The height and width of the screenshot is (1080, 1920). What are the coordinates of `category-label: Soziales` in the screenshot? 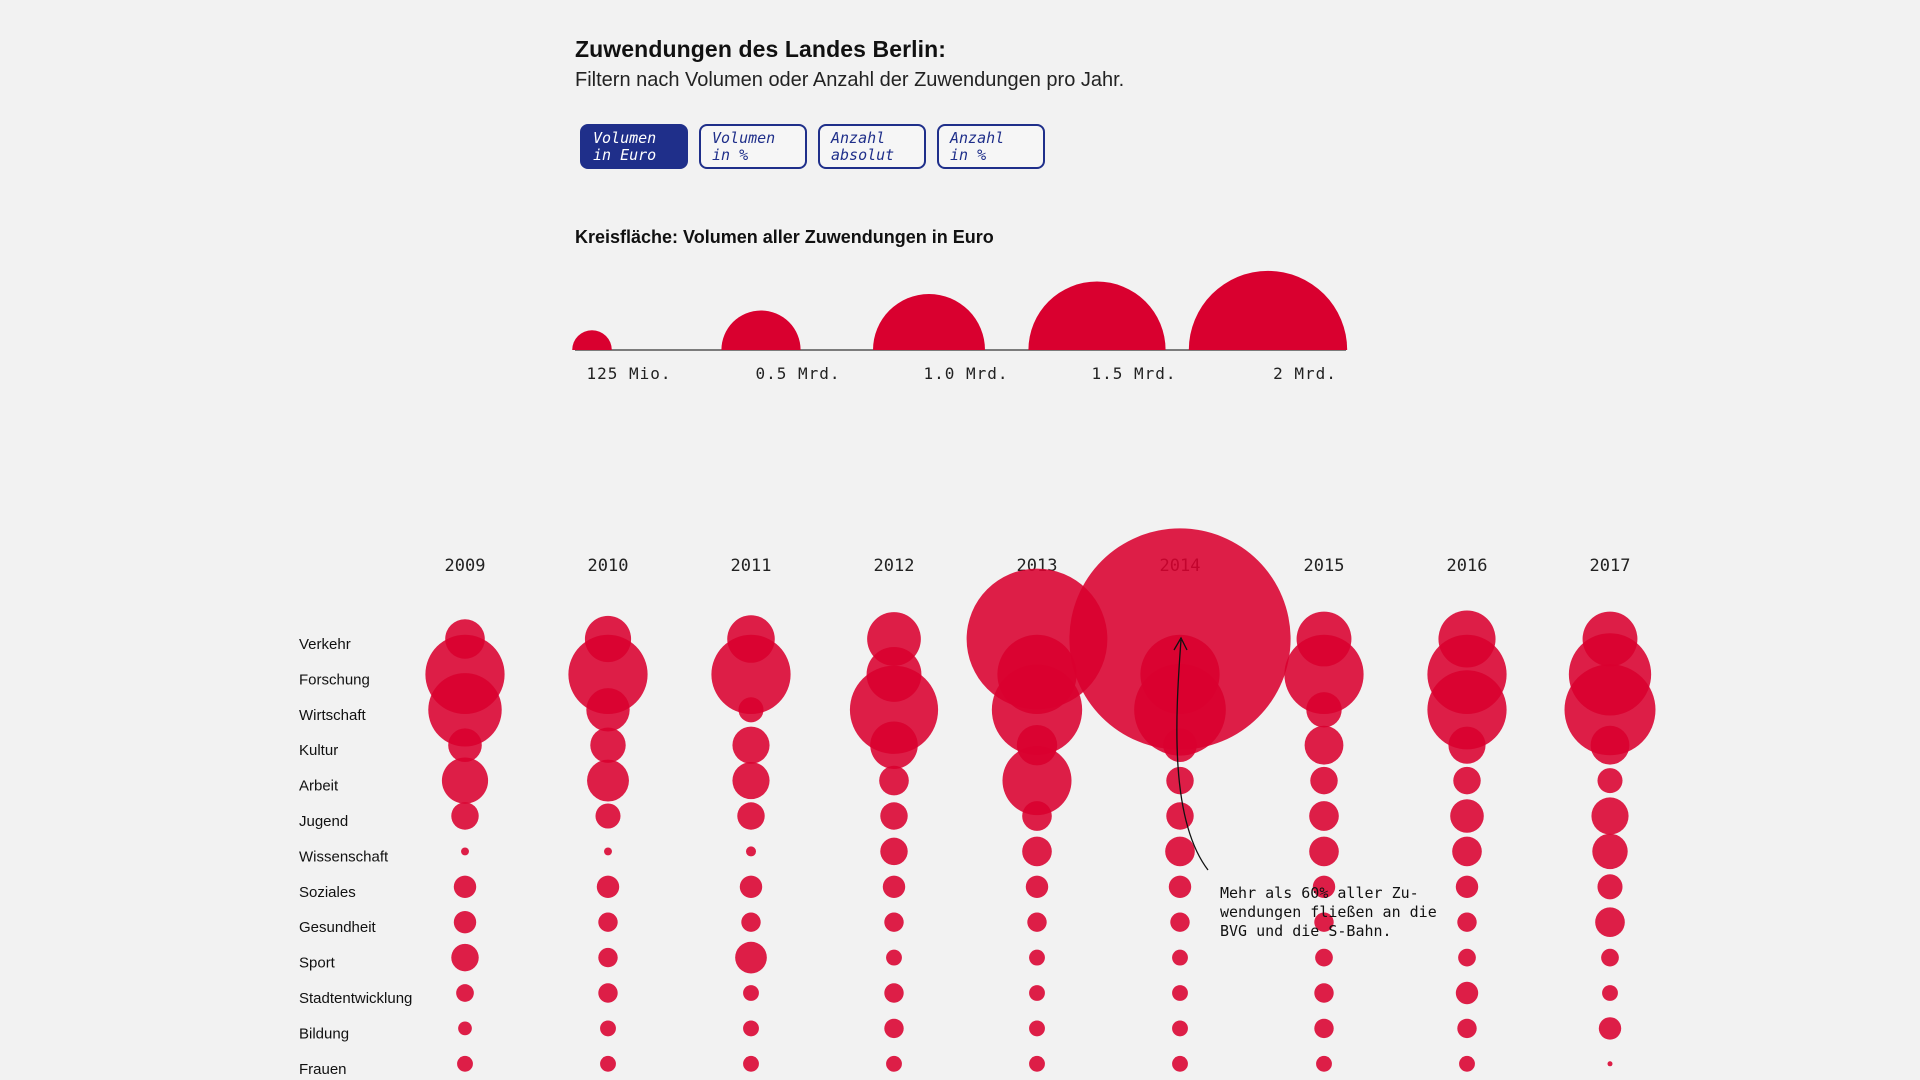 It's located at (327, 892).